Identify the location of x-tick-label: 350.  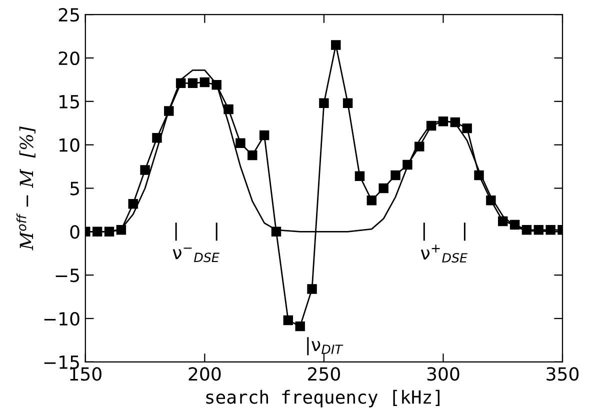
(562, 374).